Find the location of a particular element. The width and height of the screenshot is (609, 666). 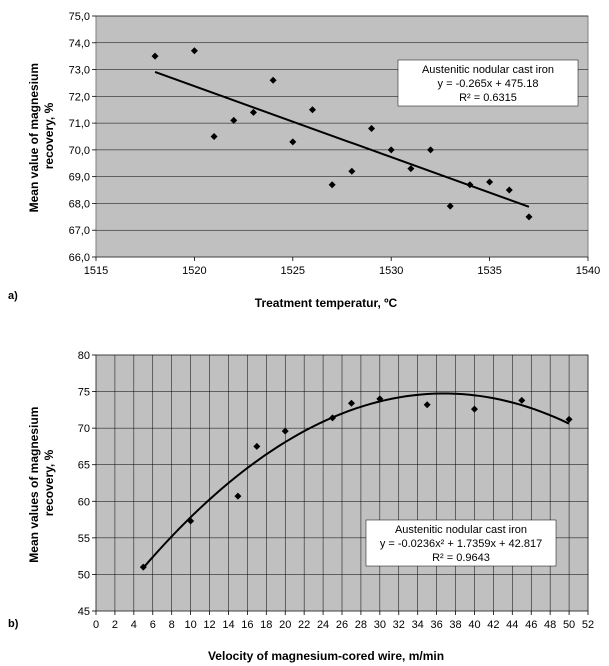

chart-a-annotation-line-2: y = -0.265x + 475.18 is located at coordinates (488, 84).